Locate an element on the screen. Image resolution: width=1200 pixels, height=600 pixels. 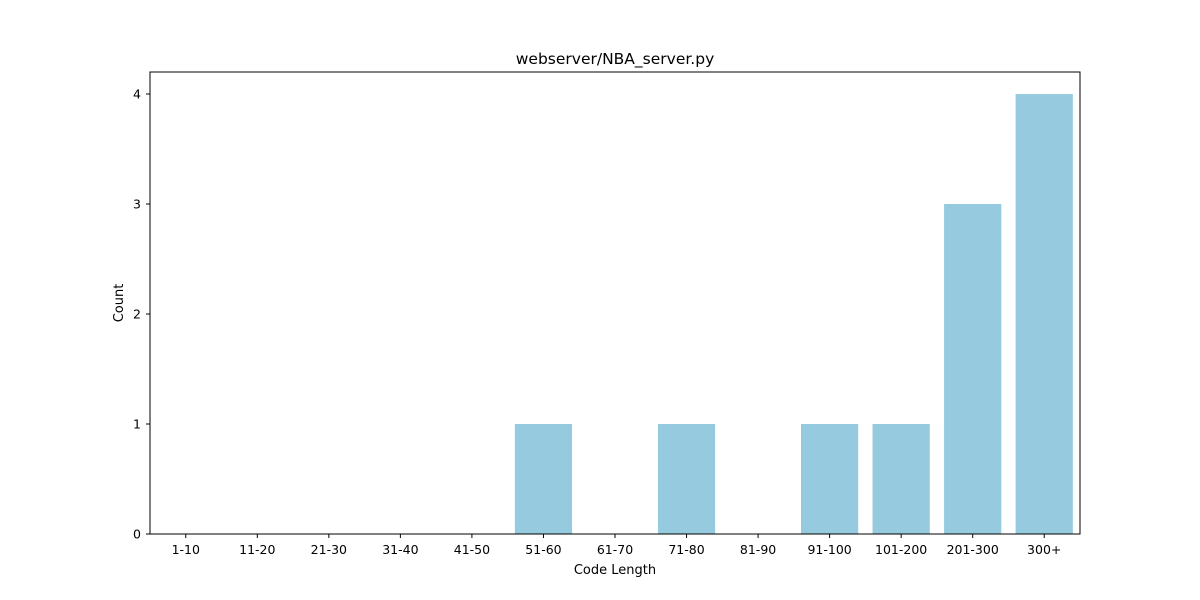
y-tick-label: 3 is located at coordinates (137, 204).